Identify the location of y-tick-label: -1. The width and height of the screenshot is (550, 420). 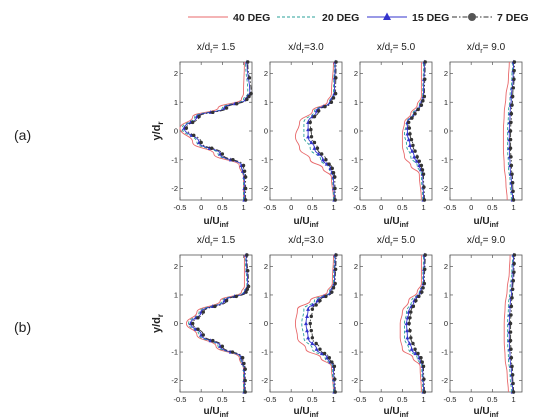
(264, 159).